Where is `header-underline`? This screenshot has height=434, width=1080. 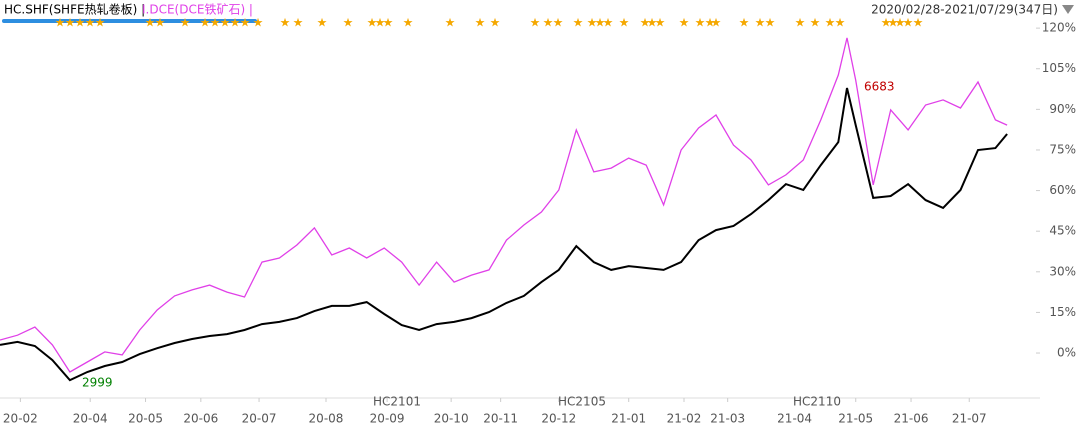
header-underline is located at coordinates (129, 21).